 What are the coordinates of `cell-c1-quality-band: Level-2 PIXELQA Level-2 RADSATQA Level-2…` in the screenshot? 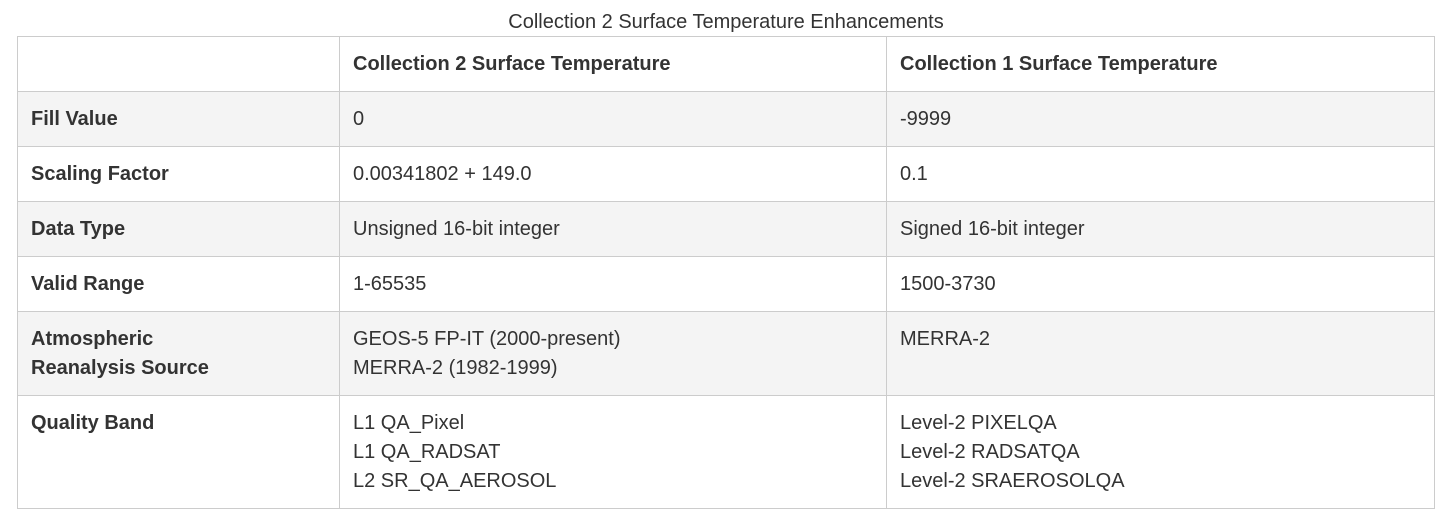 It's located at (1160, 452).